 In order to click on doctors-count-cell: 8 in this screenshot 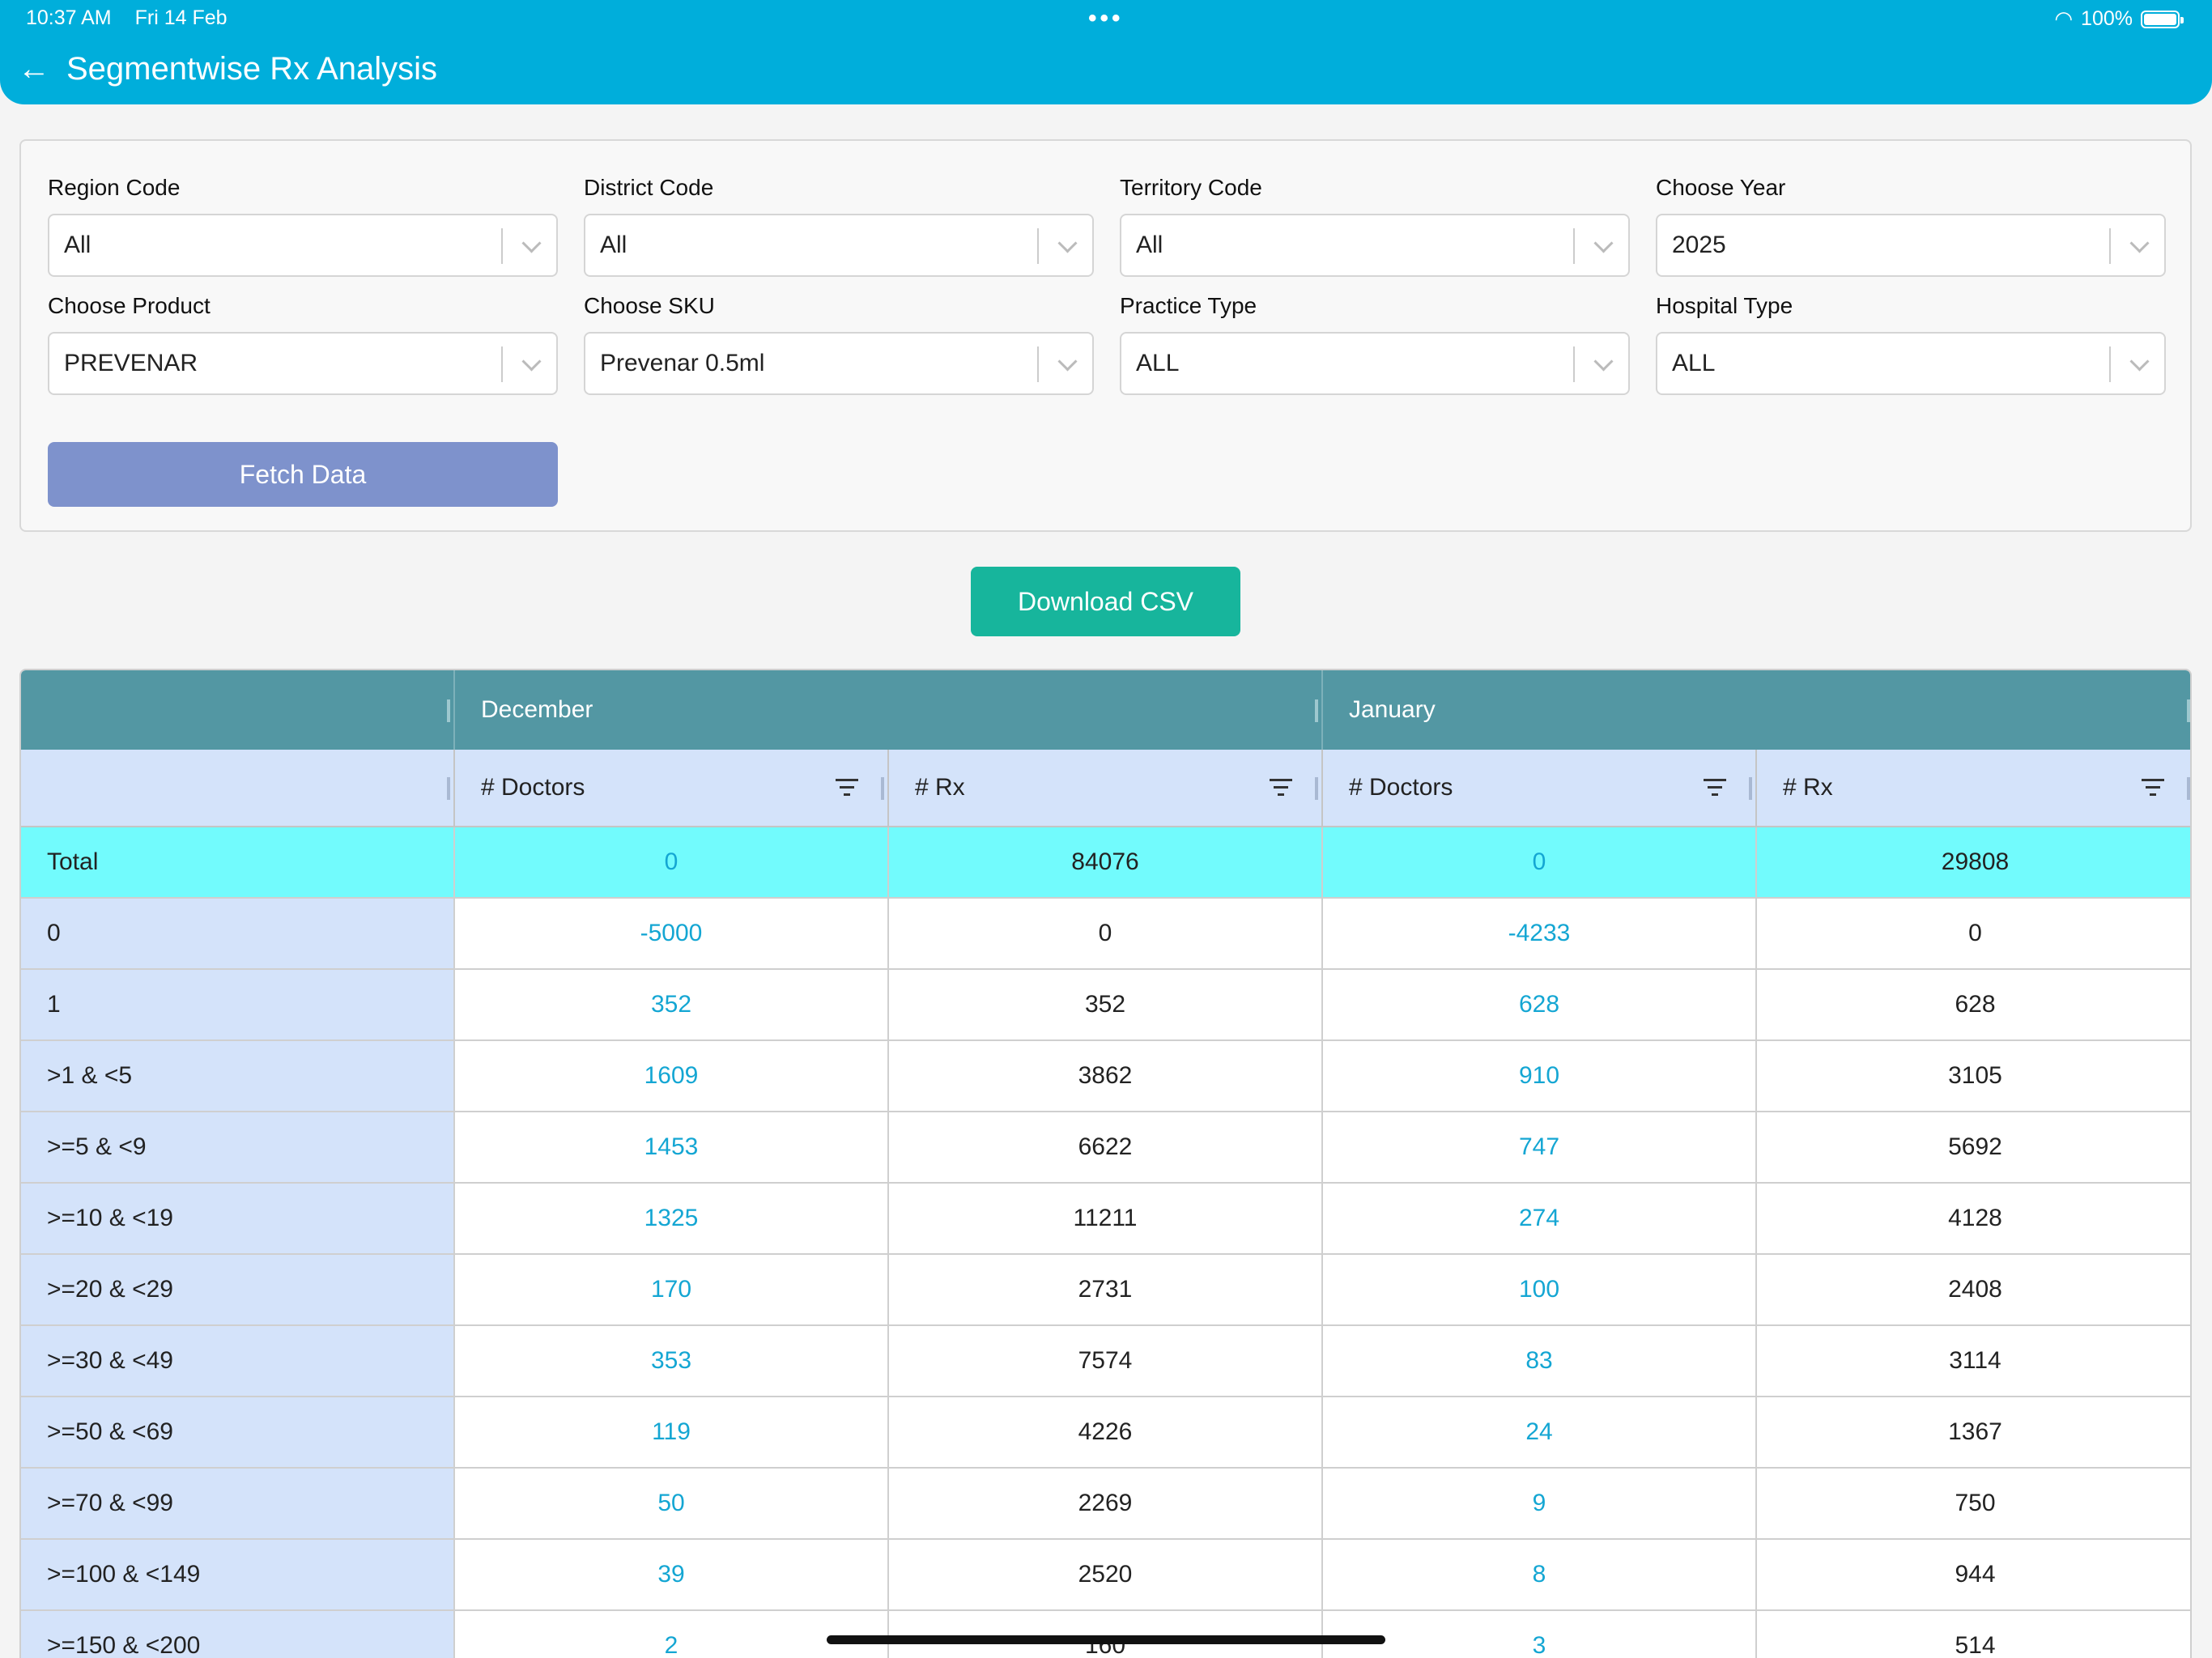, I will do `click(1540, 1574)`.